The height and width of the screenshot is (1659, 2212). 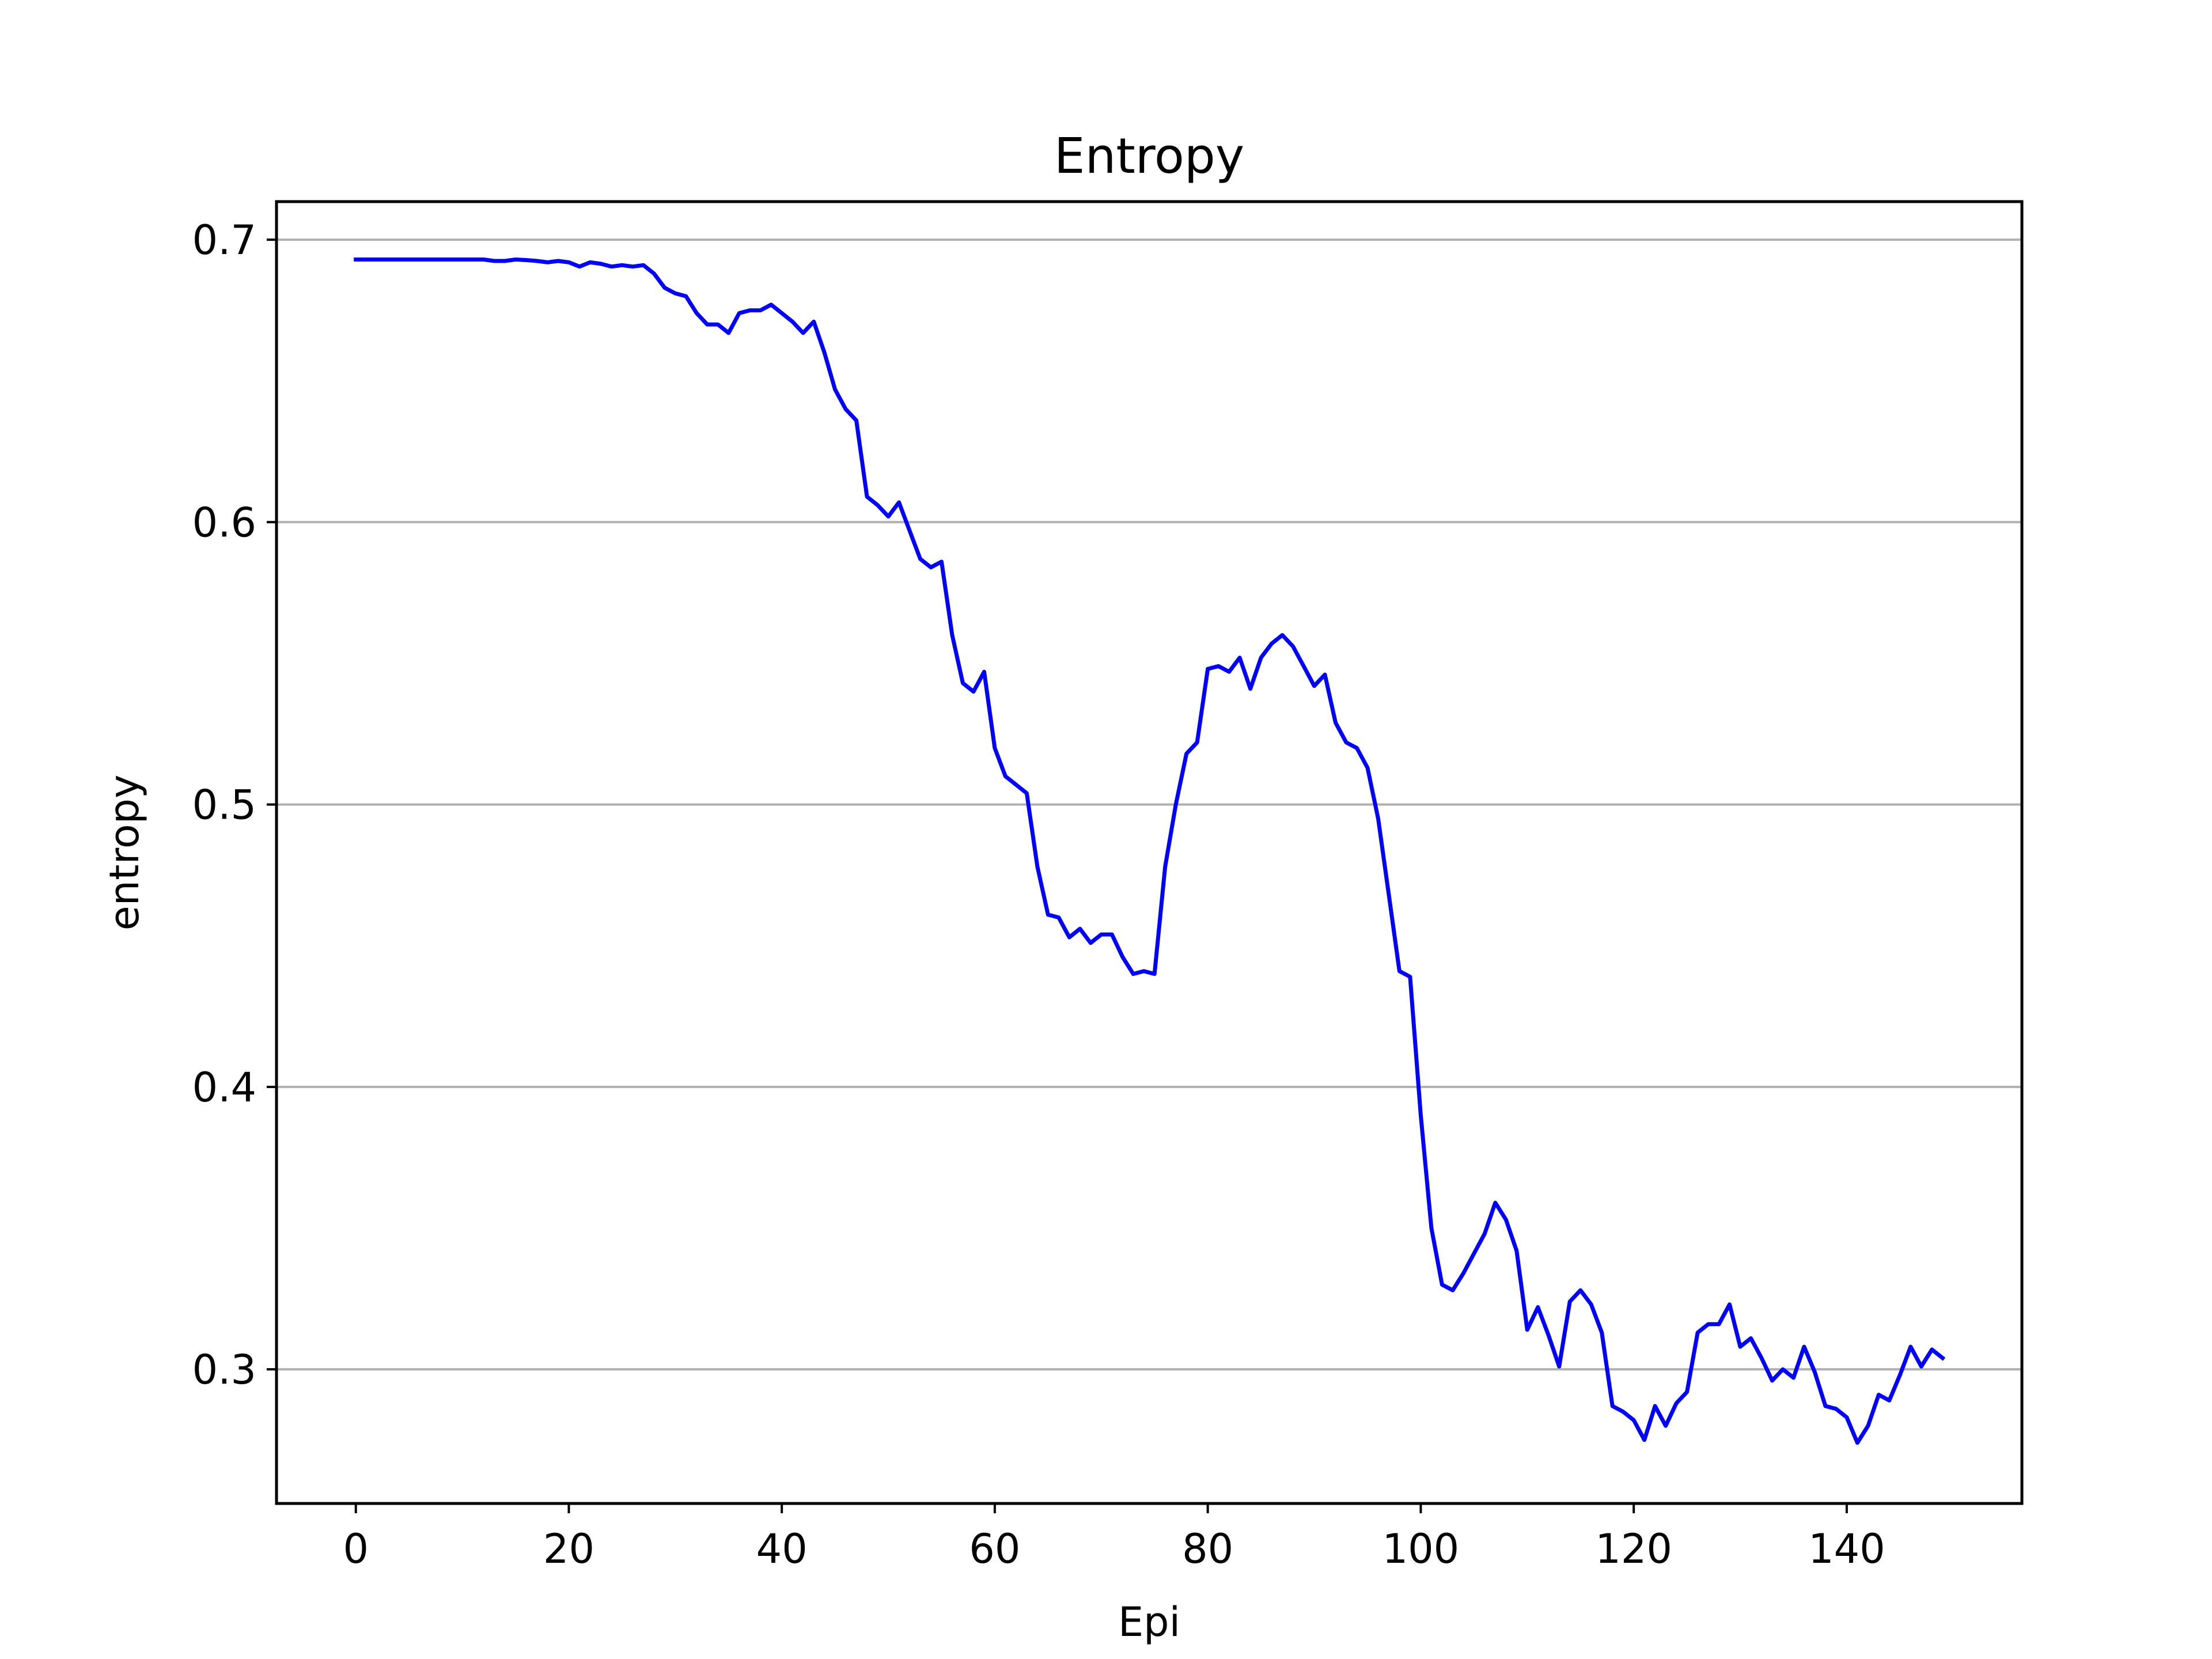 I want to click on x-tick-label: 0, so click(x=356, y=1549).